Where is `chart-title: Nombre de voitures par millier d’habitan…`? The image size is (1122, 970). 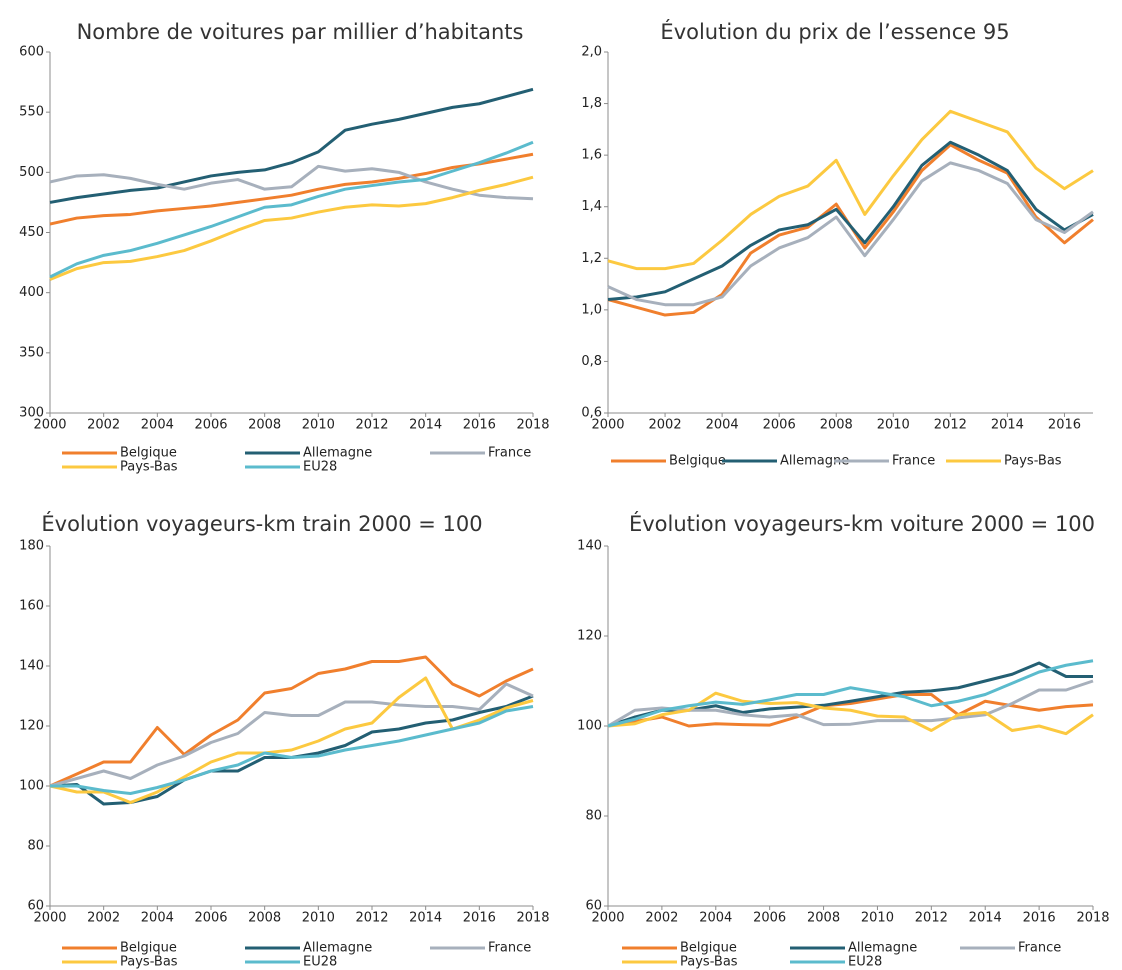 chart-title: Nombre de voitures par millier d’habitan… is located at coordinates (300, 32).